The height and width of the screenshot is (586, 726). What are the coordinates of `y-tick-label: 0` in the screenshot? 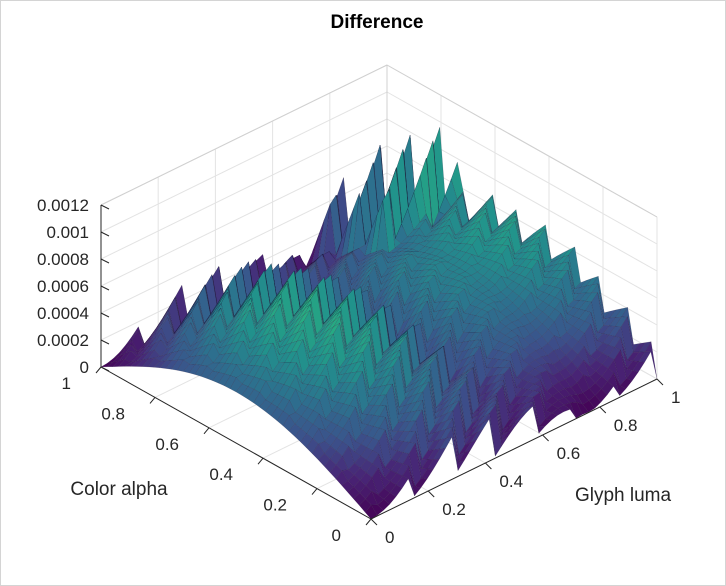 It's located at (389, 537).